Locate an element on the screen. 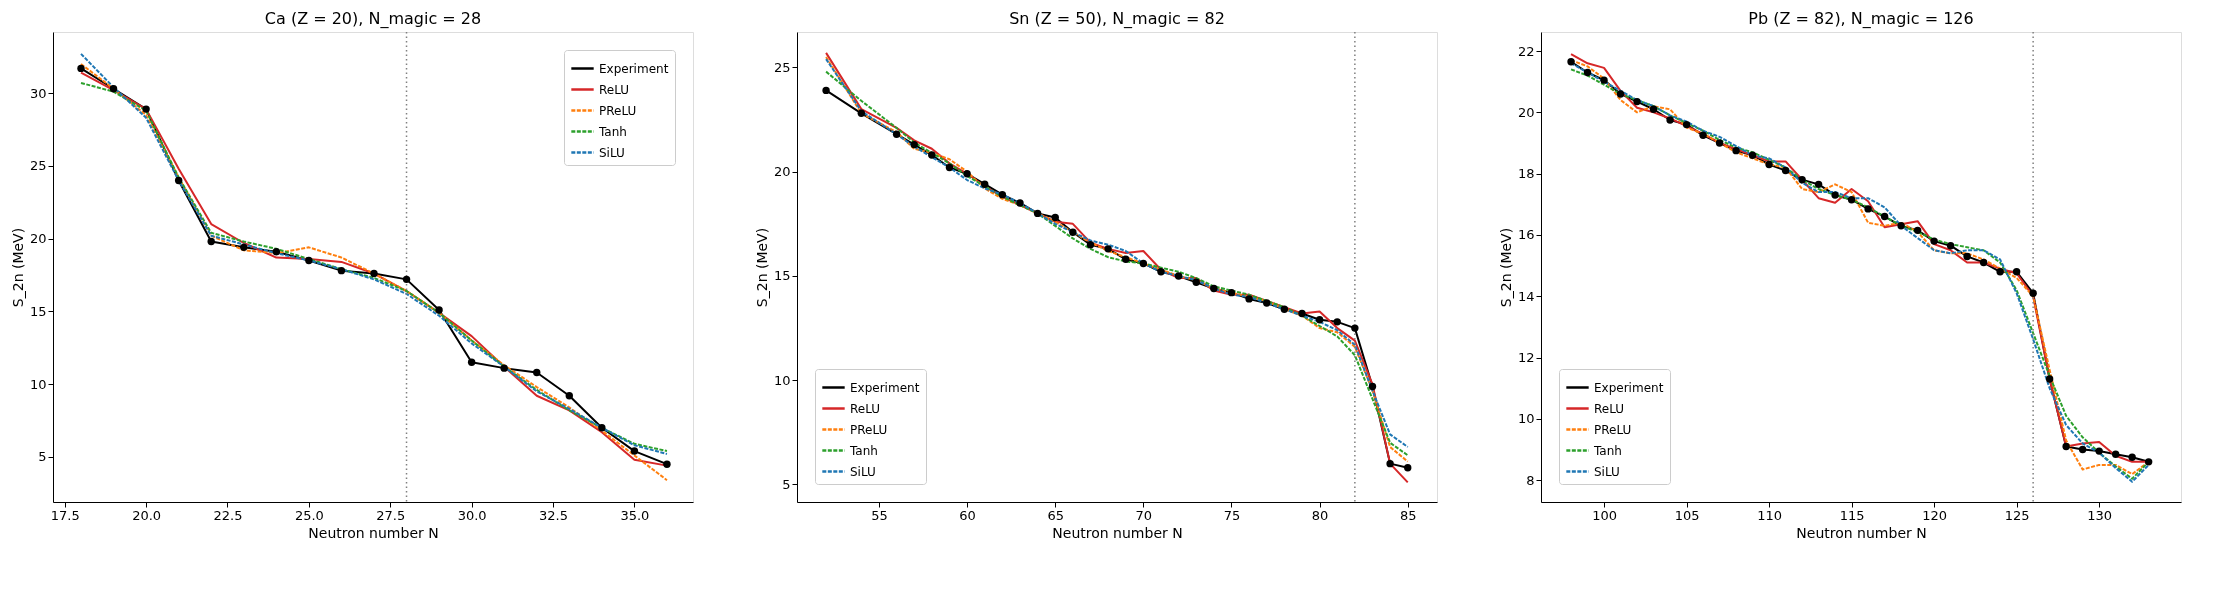 The height and width of the screenshot is (608, 2232). y-tick-label: 18 is located at coordinates (1526, 174).